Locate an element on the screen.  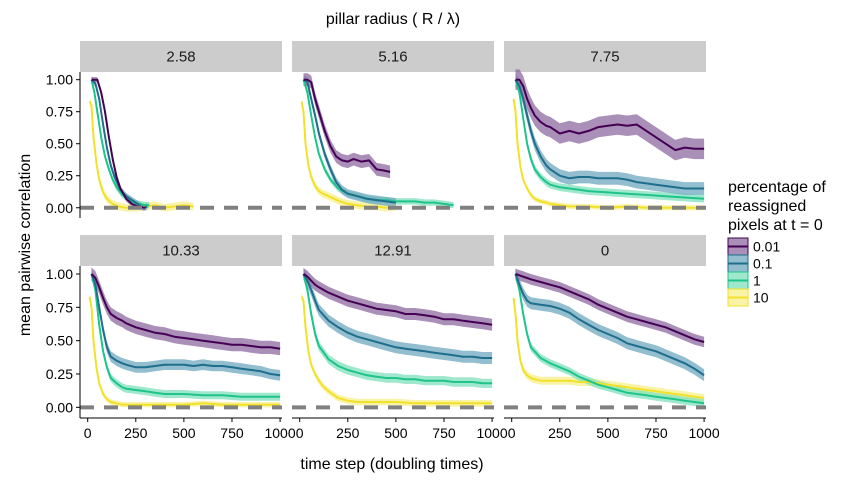
facet-strip-label: 2.58 is located at coordinates (180, 57).